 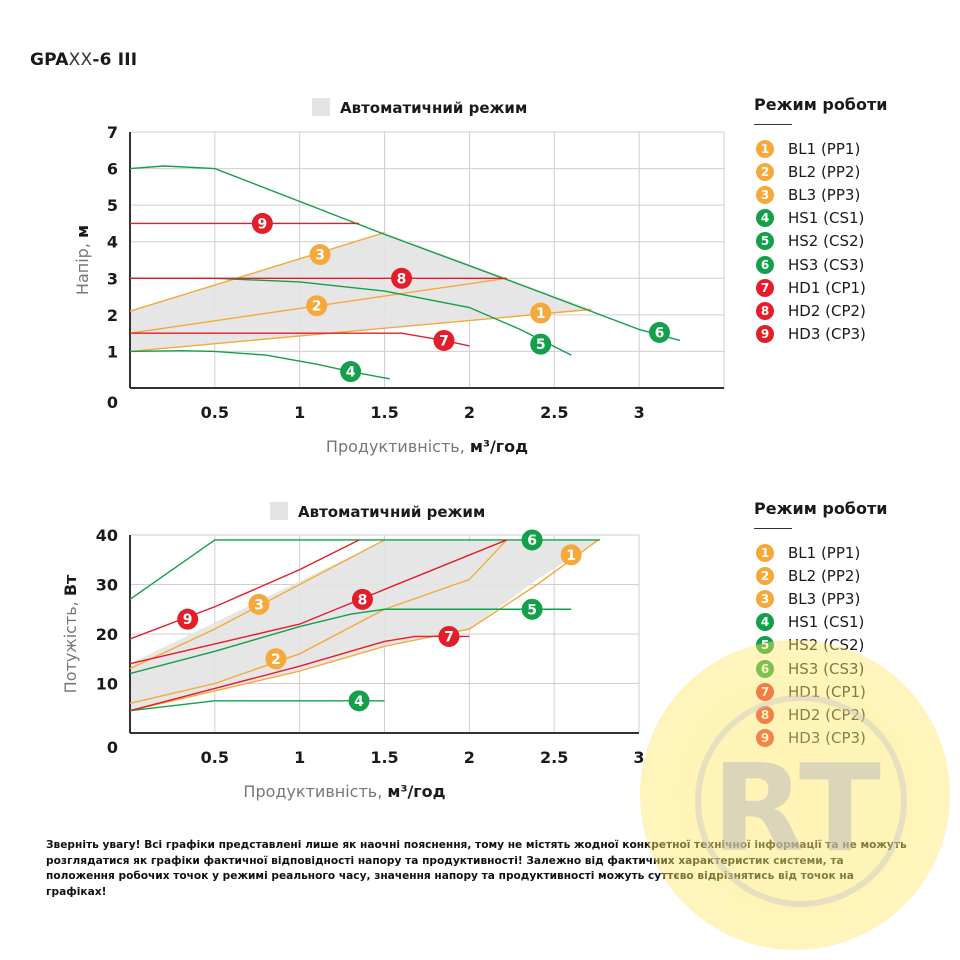 I want to click on power-series-marker-label-1: 1, so click(x=571, y=556).